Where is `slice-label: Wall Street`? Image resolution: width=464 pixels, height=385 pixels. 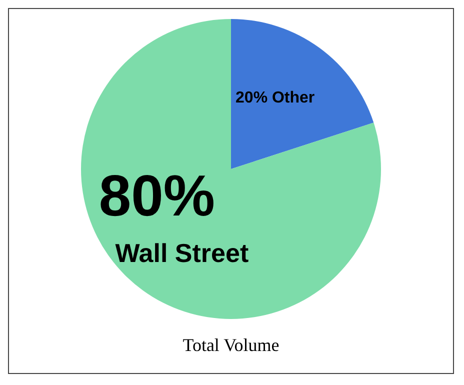
slice-label: Wall Street is located at coordinates (182, 253).